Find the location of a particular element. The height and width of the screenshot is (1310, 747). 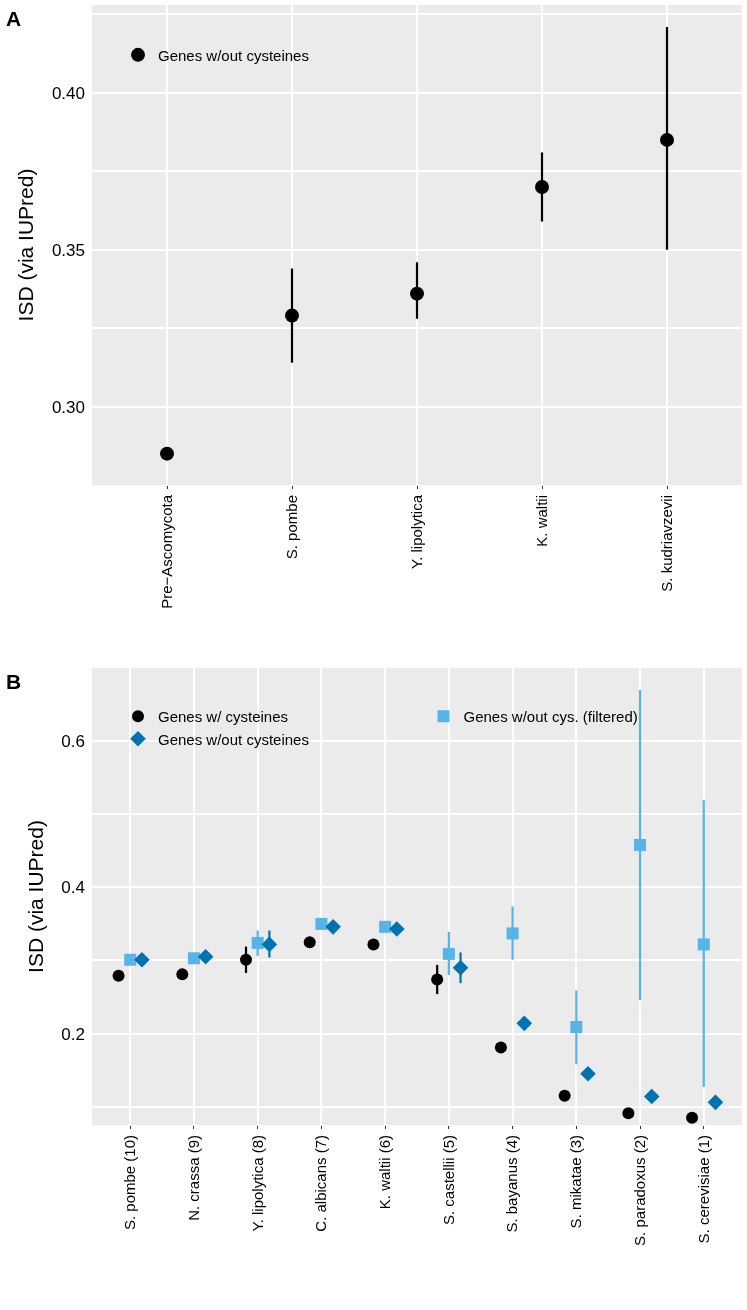

chart-title: A is located at coordinates (14, 18).